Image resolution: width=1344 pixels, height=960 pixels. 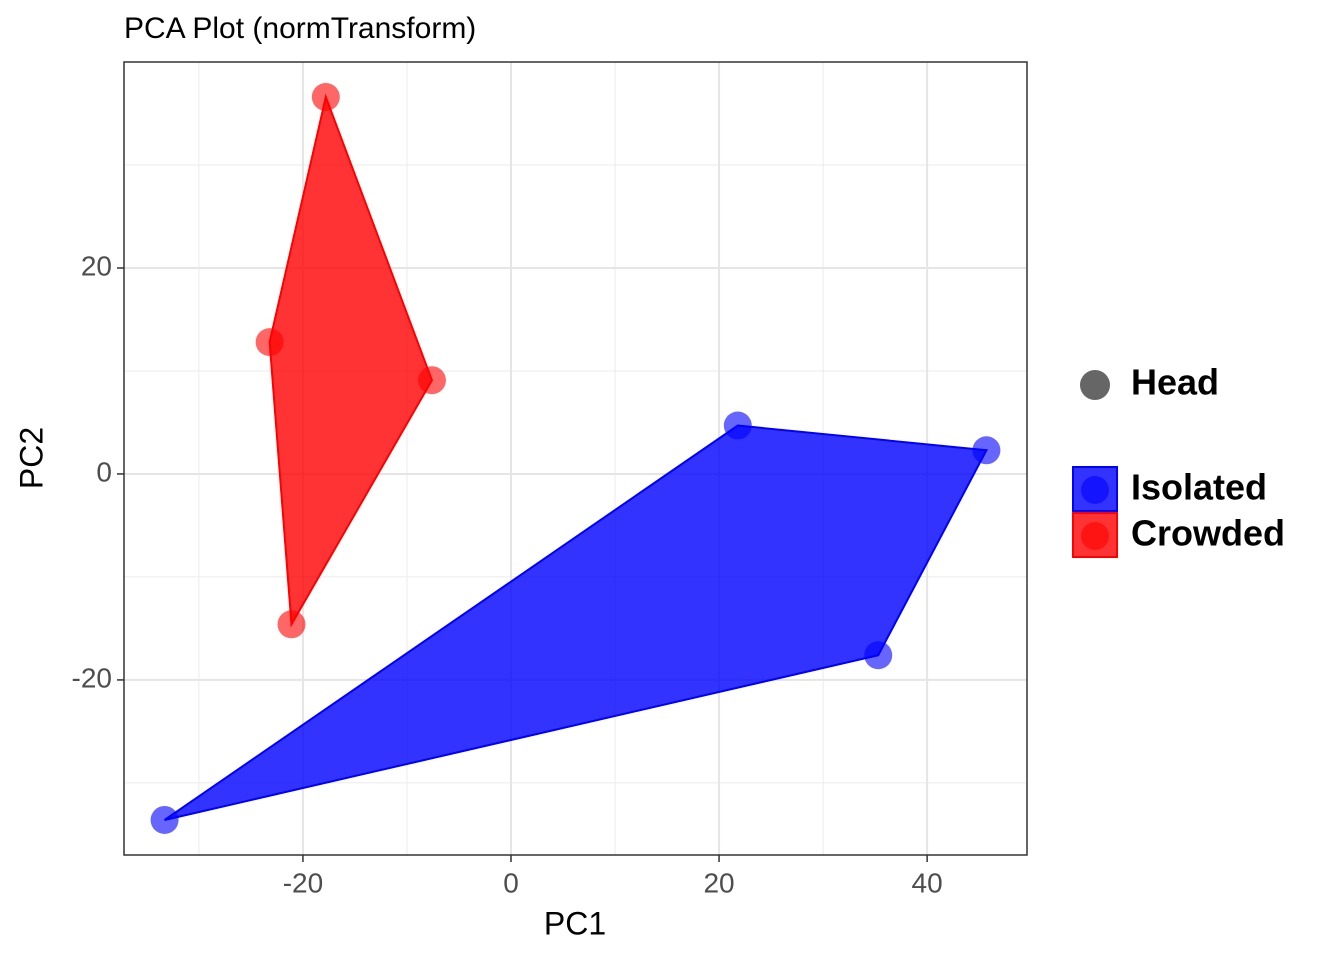 I want to click on y-tick-label: 0, so click(x=104, y=471).